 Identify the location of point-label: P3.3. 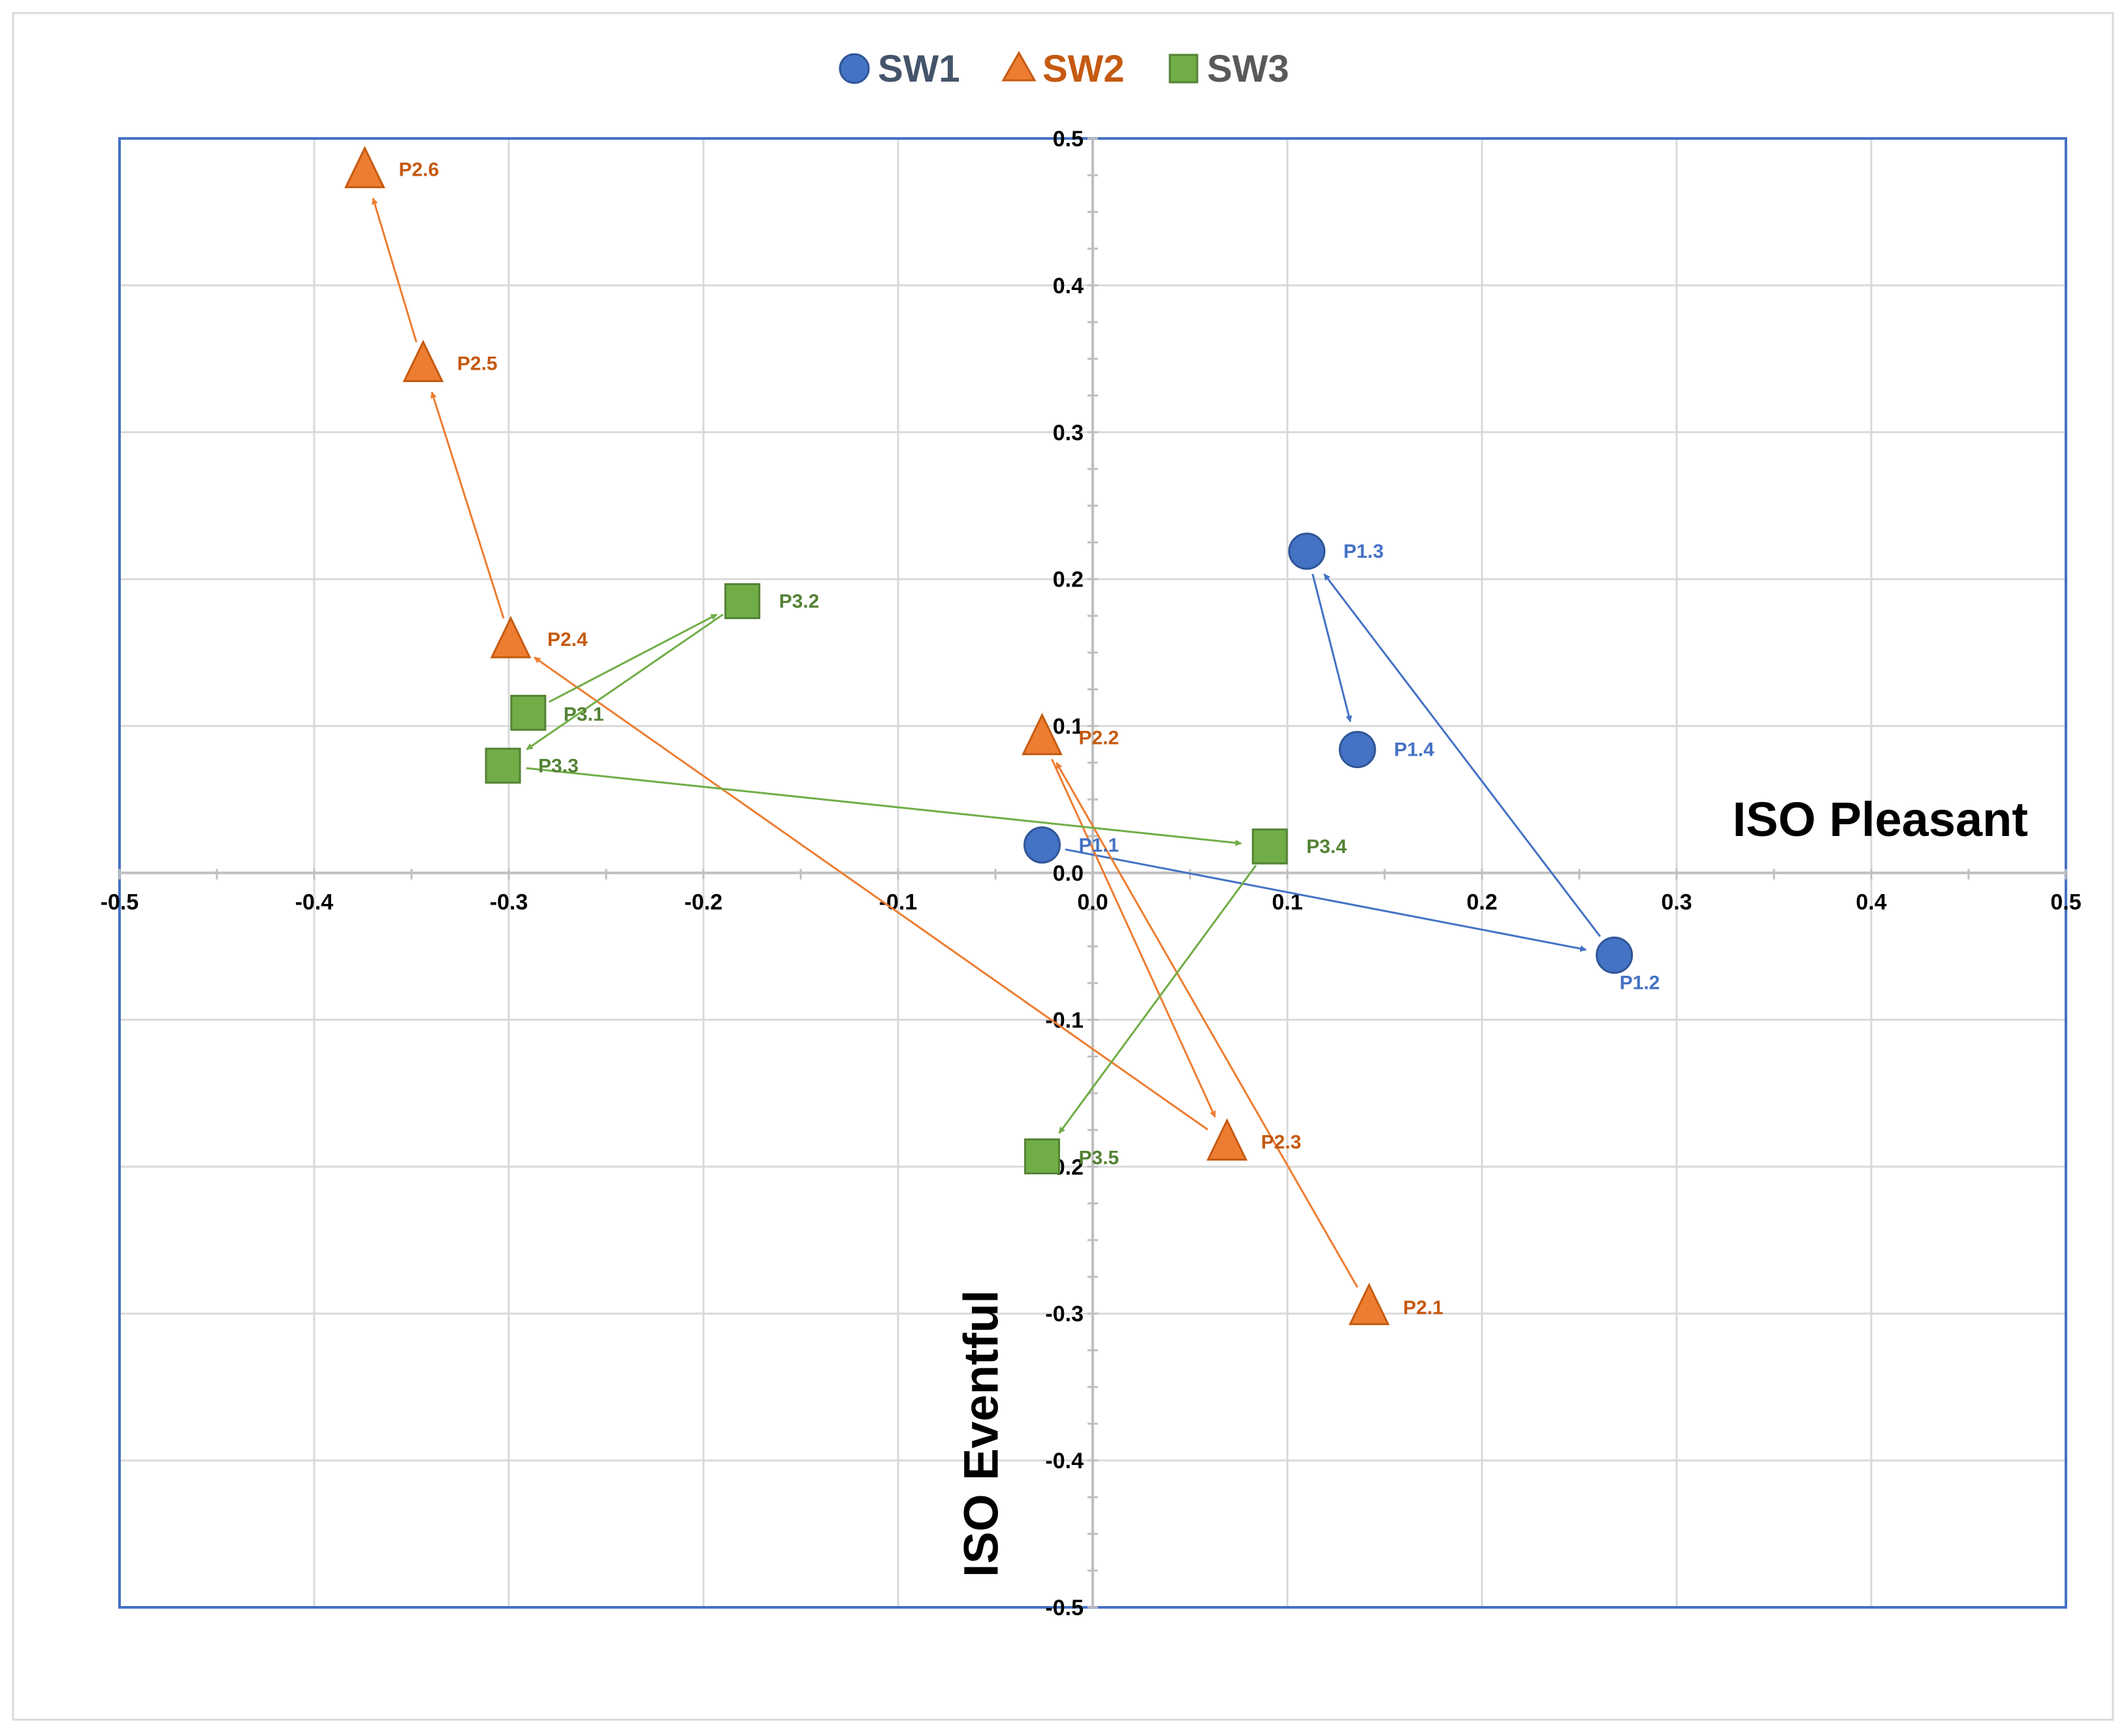
(558, 766).